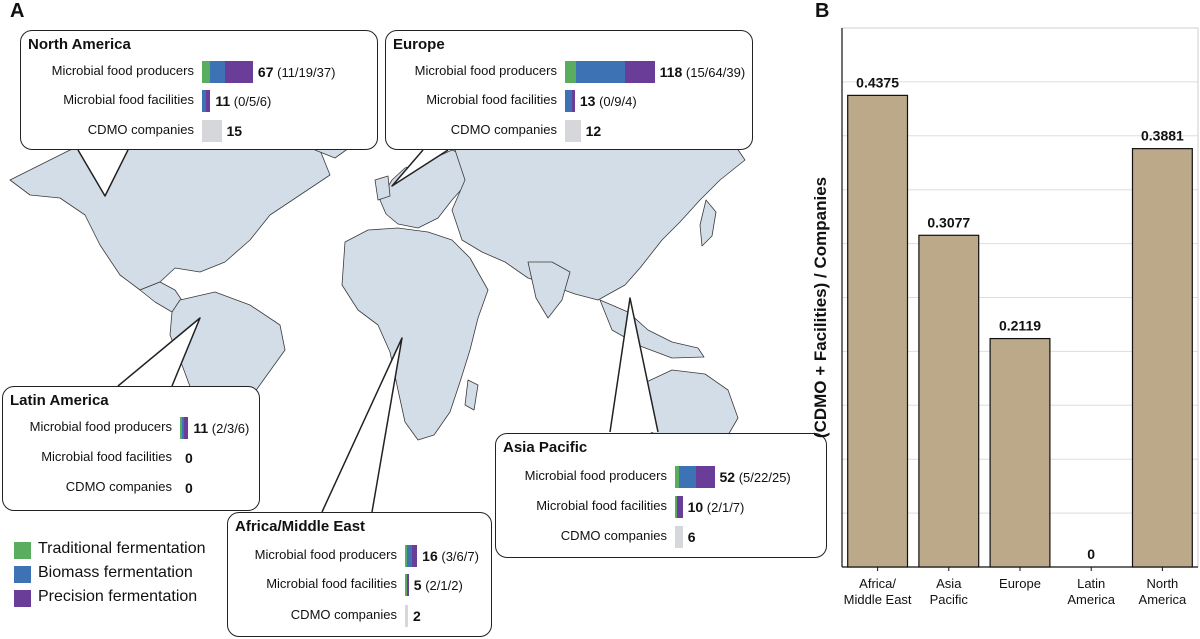 Image resolution: width=1200 pixels, height=639 pixels. Describe the element at coordinates (103, 173) in the screenshot. I see `north-america-pointer` at that location.